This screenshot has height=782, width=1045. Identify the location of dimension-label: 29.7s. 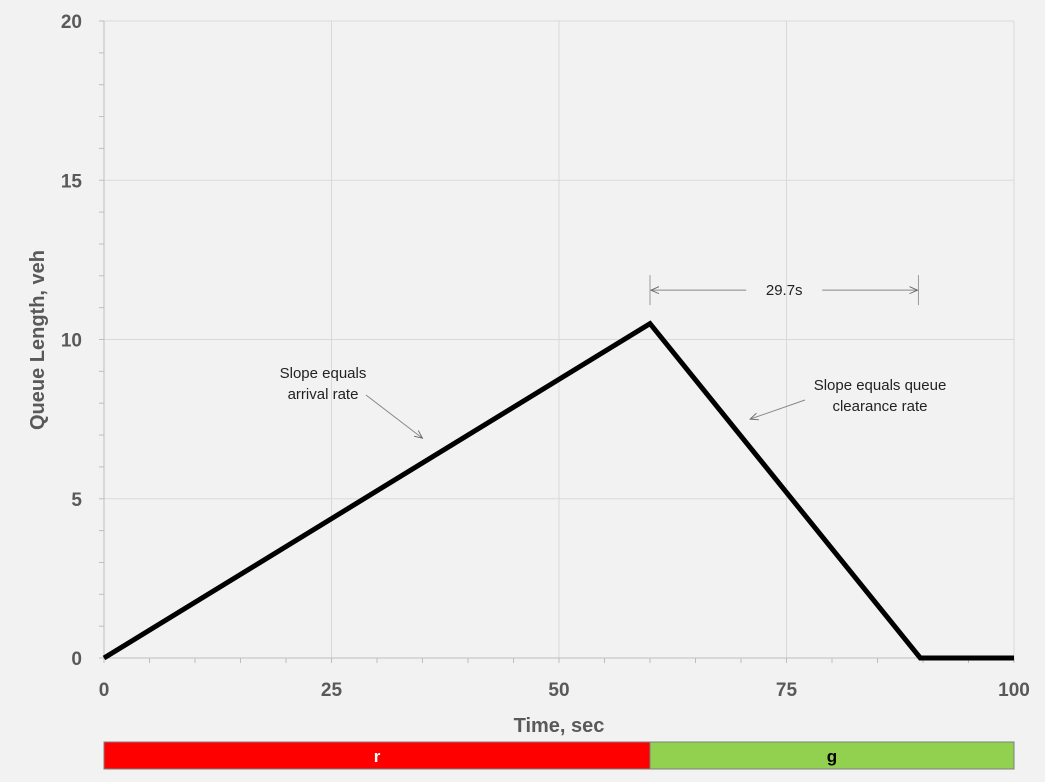
(784, 290).